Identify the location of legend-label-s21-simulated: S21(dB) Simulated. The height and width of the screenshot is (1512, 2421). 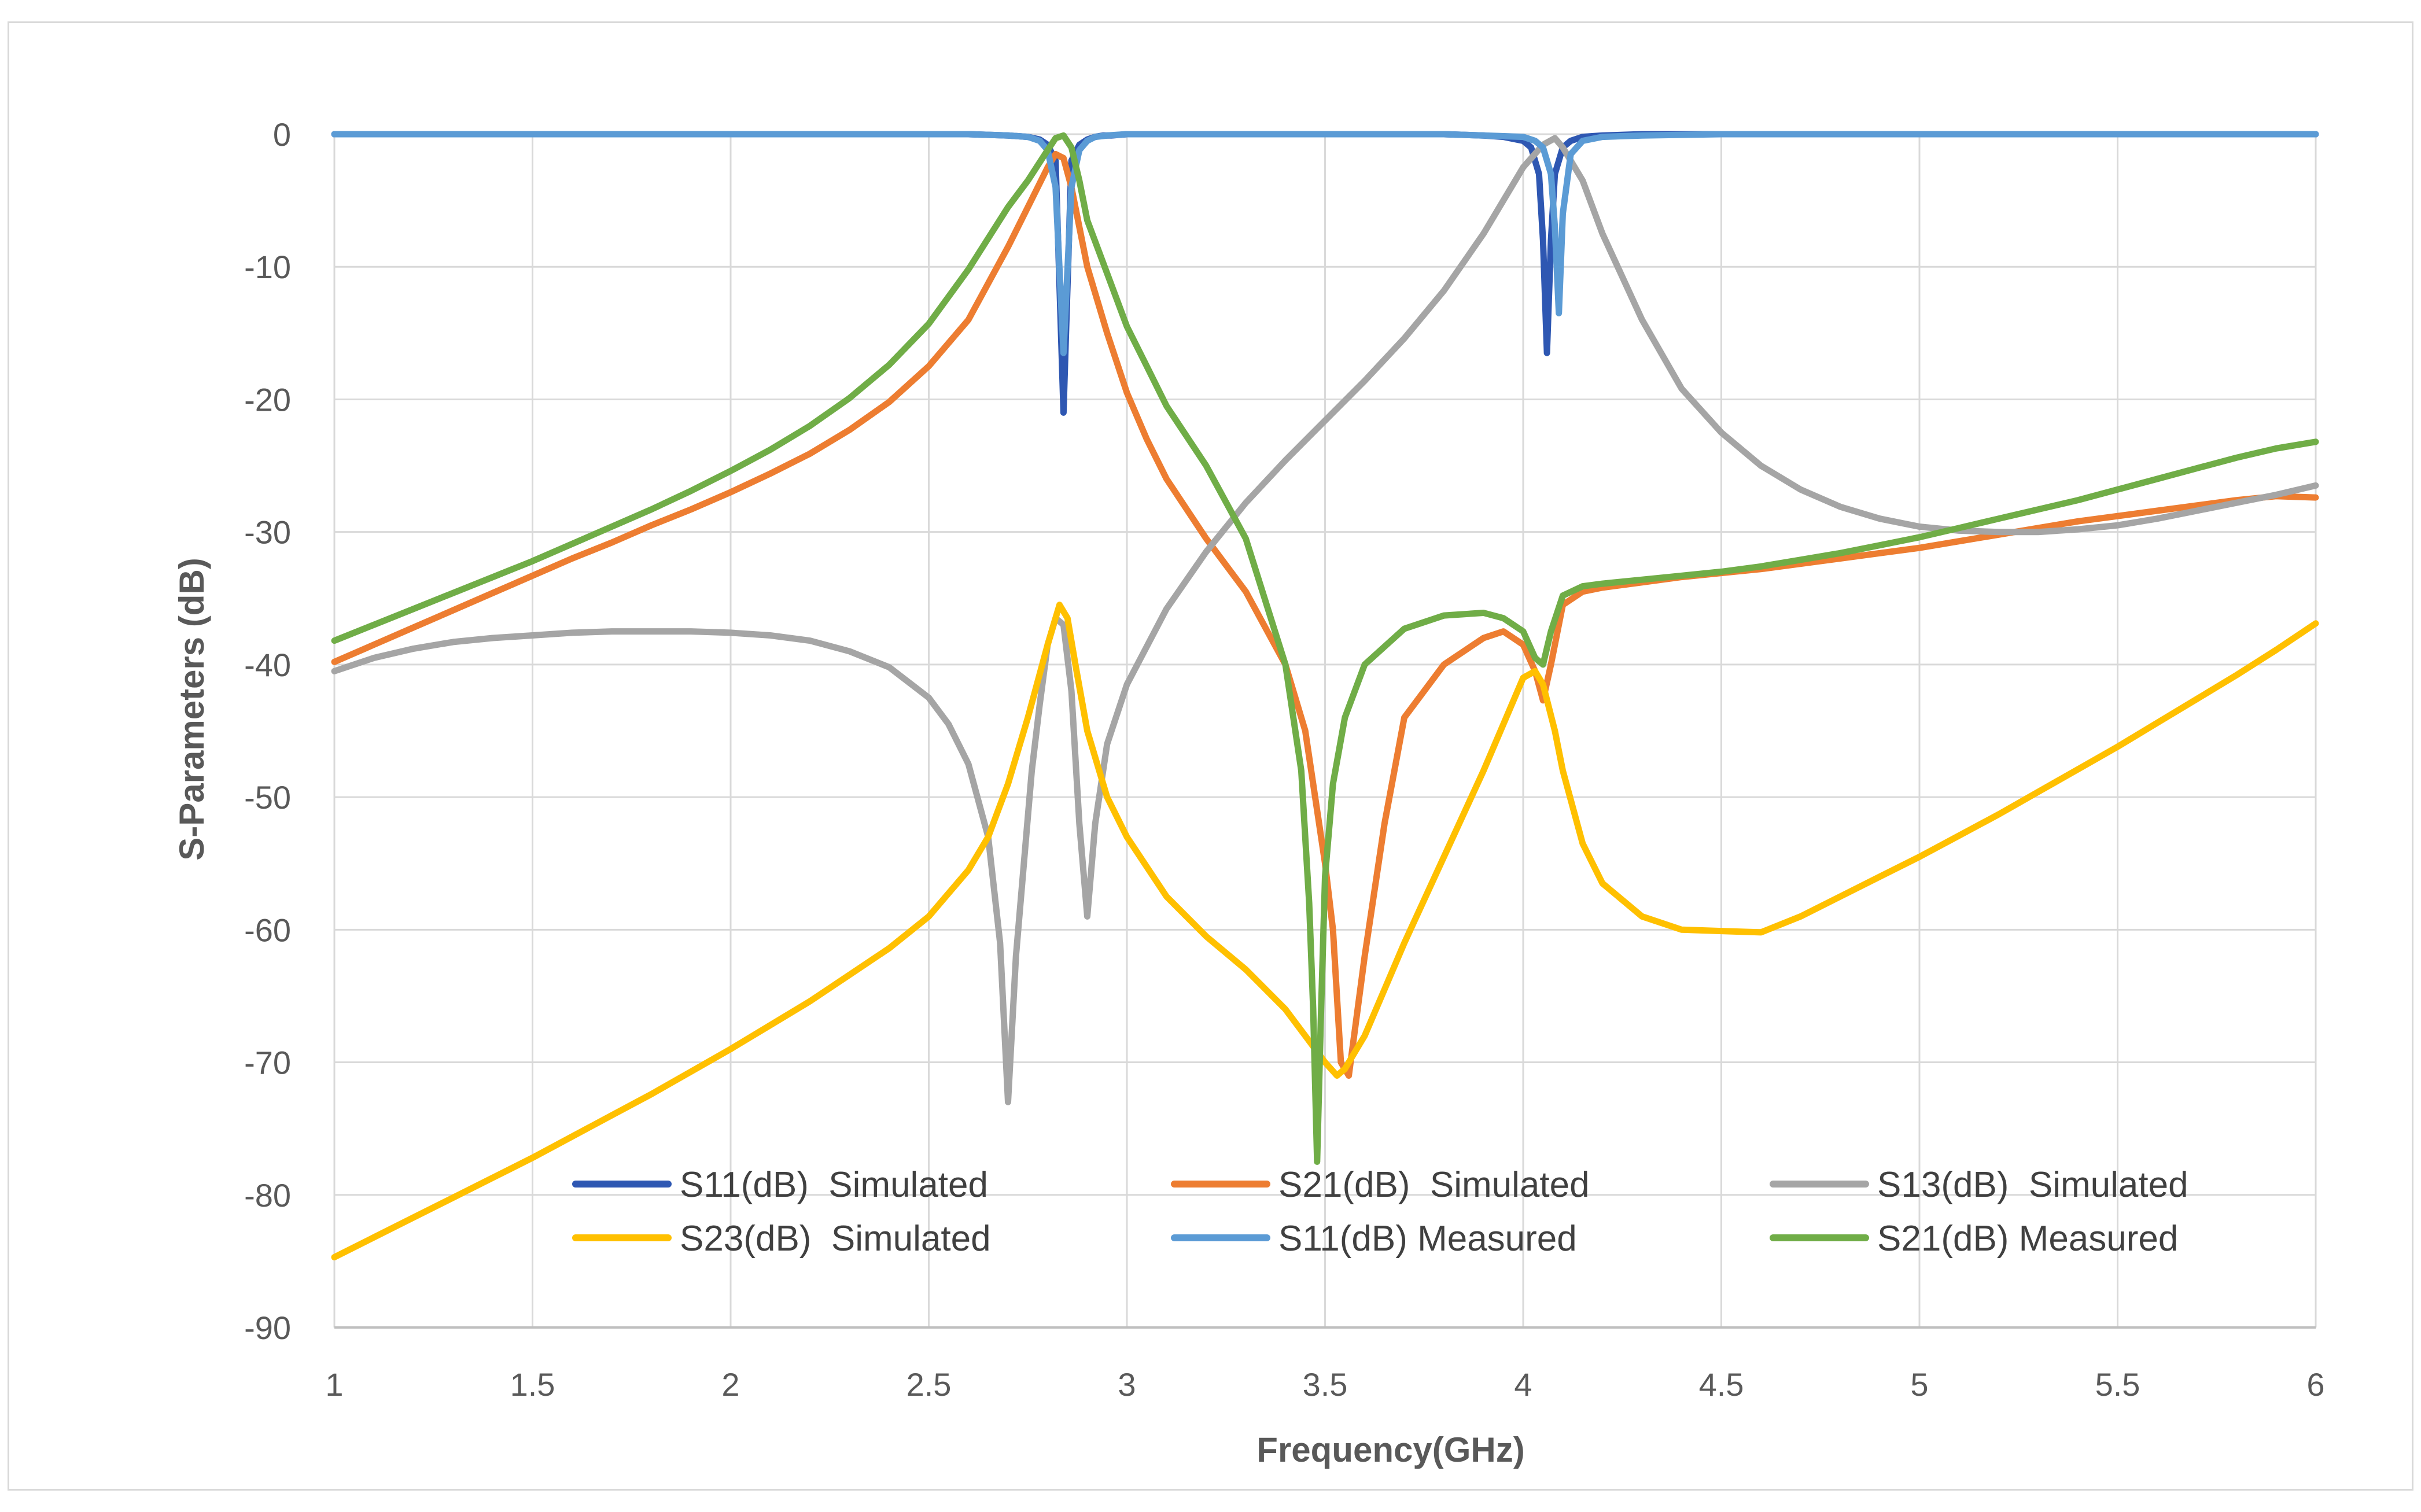
(1434, 1185).